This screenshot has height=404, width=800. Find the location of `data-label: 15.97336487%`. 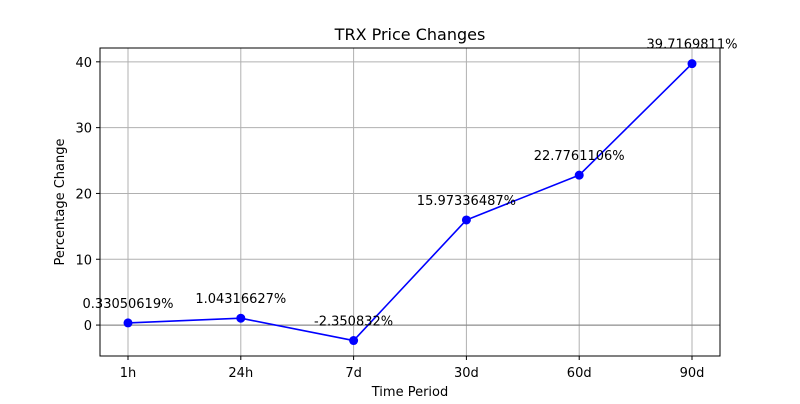

data-label: 15.97336487% is located at coordinates (466, 201).